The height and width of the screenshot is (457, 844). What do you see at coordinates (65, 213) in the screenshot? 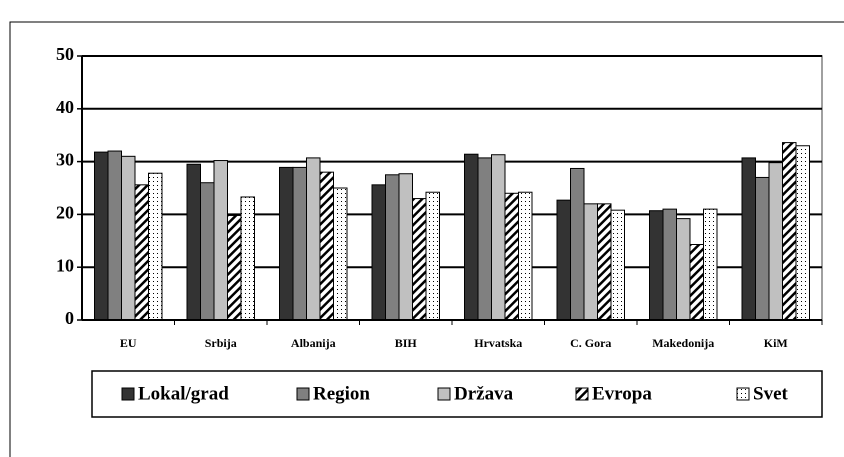
I see `y-tick-label: 20` at bounding box center [65, 213].